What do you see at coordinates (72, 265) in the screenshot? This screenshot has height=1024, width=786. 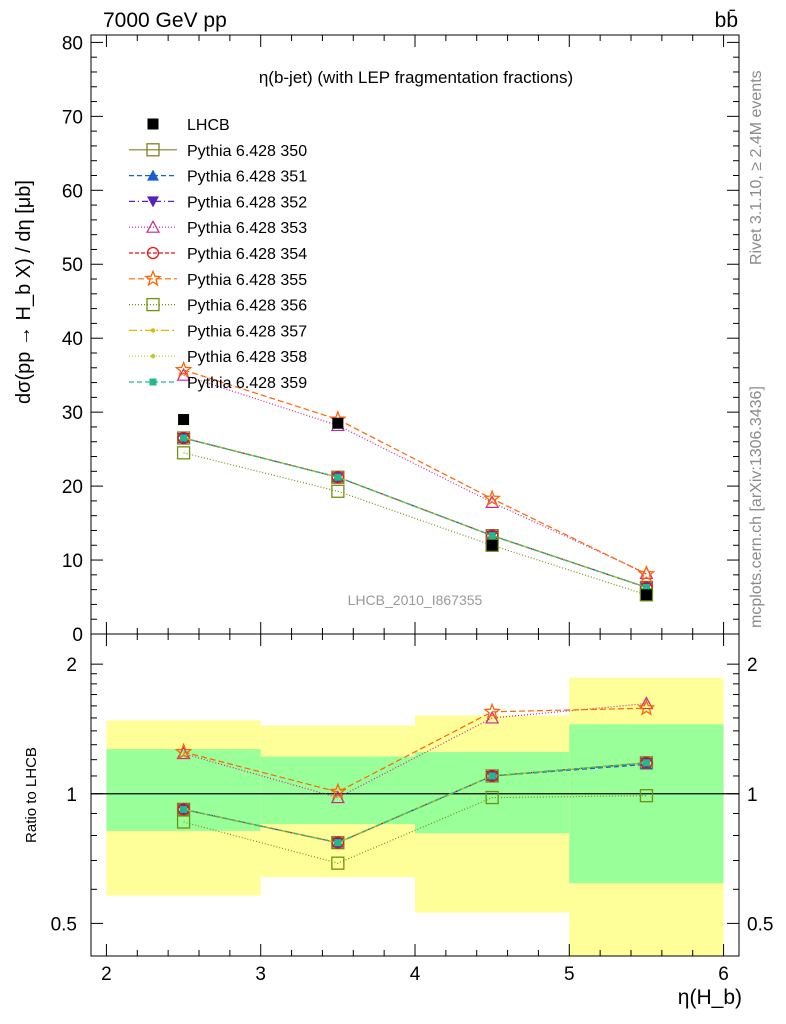 I see `y-tick-label: 50` at bounding box center [72, 265].